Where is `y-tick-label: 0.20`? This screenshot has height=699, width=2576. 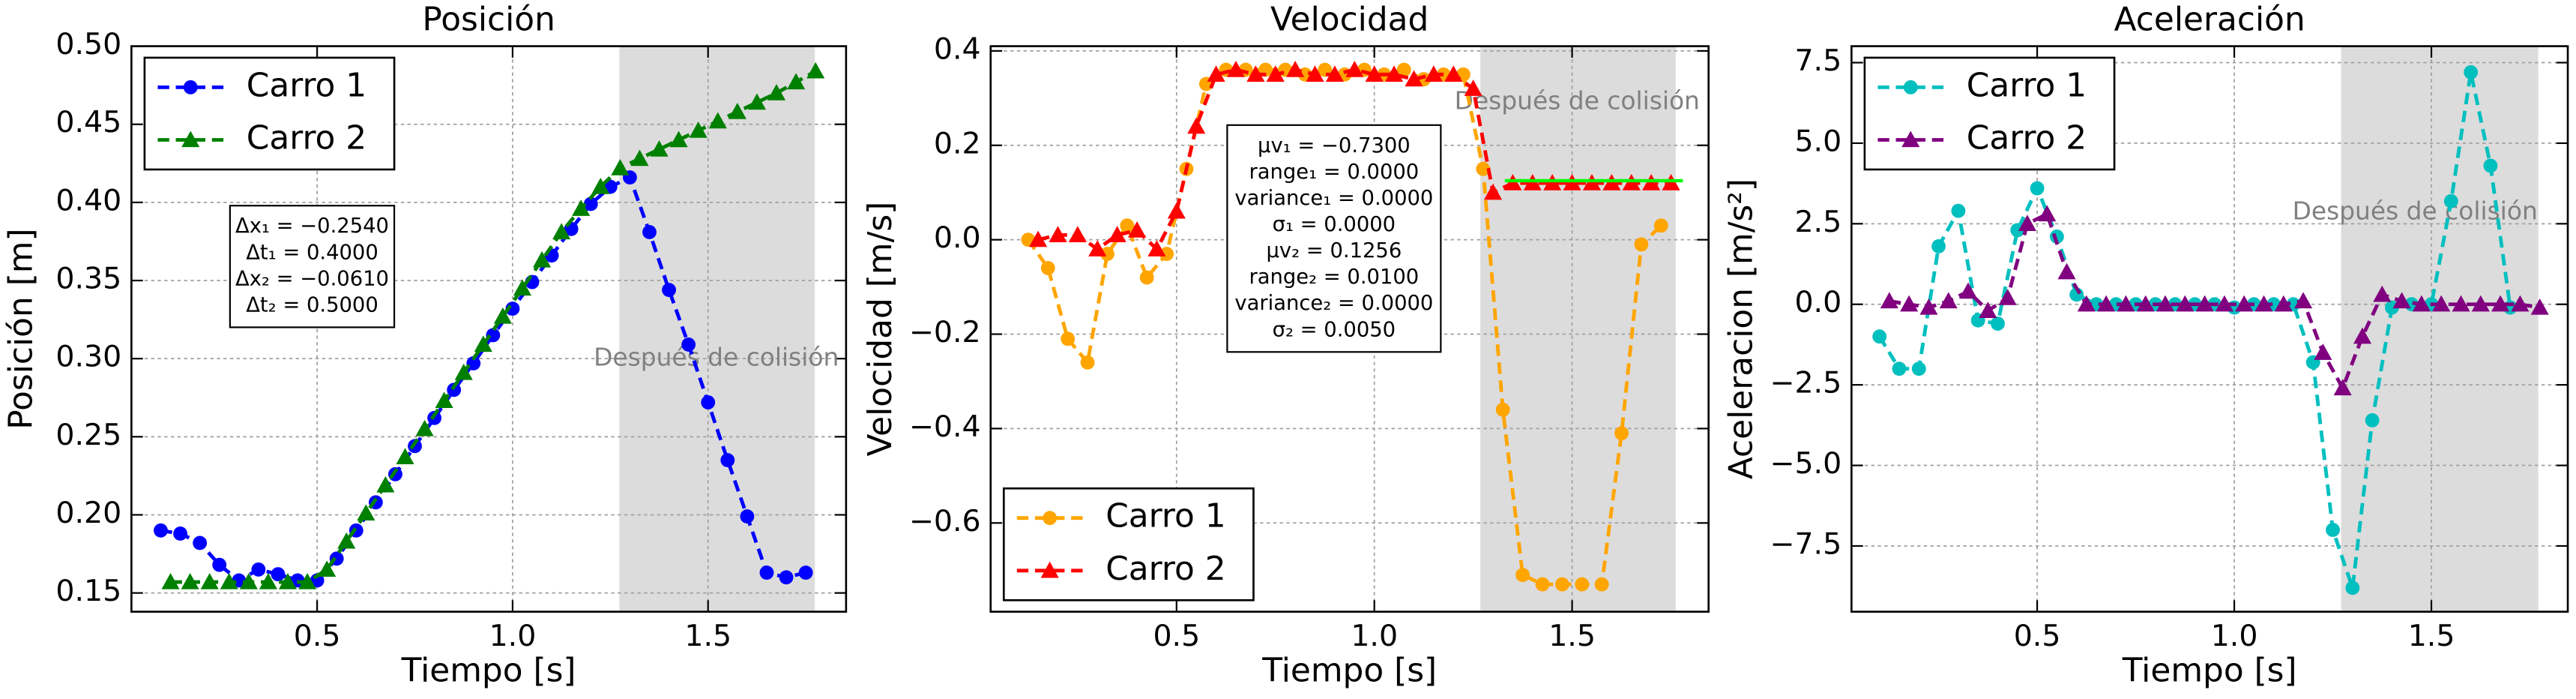
y-tick-label: 0.20 is located at coordinates (88, 513).